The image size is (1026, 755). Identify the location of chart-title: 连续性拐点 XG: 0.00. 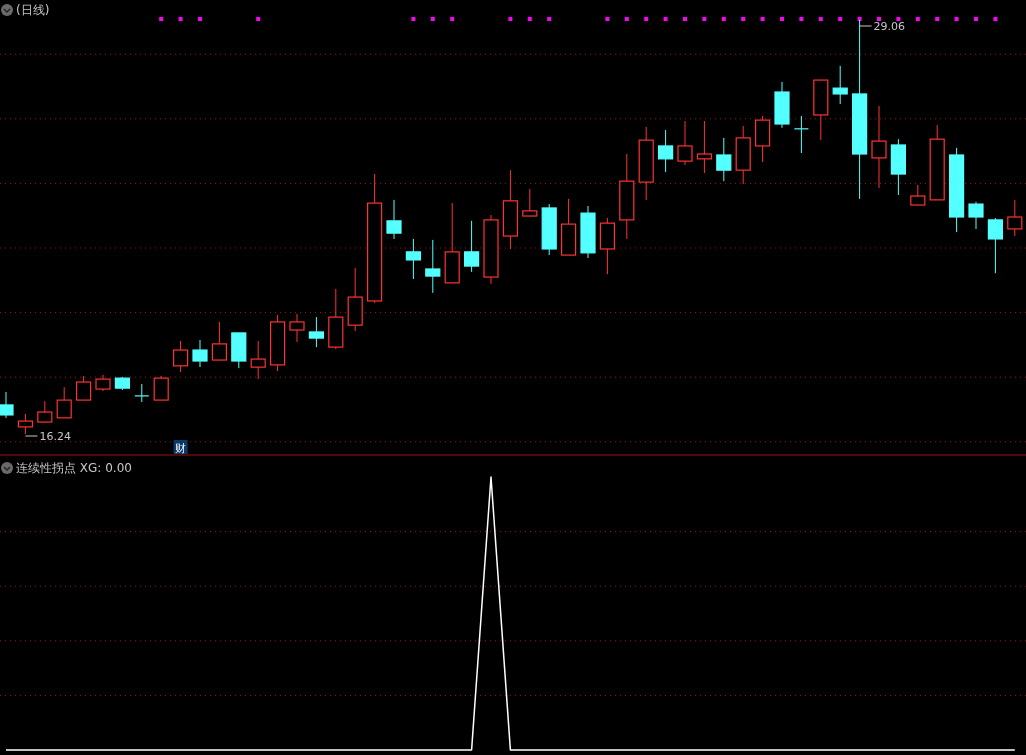
(74, 468).